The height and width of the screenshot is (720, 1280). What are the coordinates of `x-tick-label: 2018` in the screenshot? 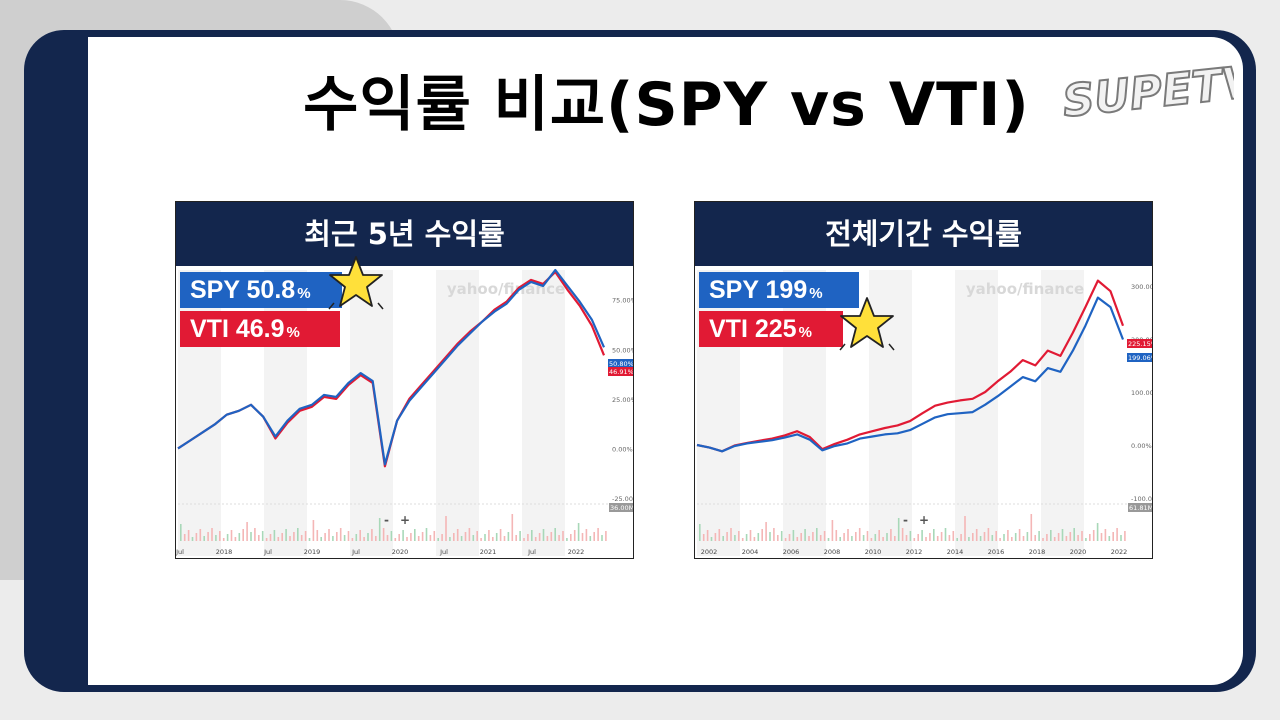 It's located at (1037, 552).